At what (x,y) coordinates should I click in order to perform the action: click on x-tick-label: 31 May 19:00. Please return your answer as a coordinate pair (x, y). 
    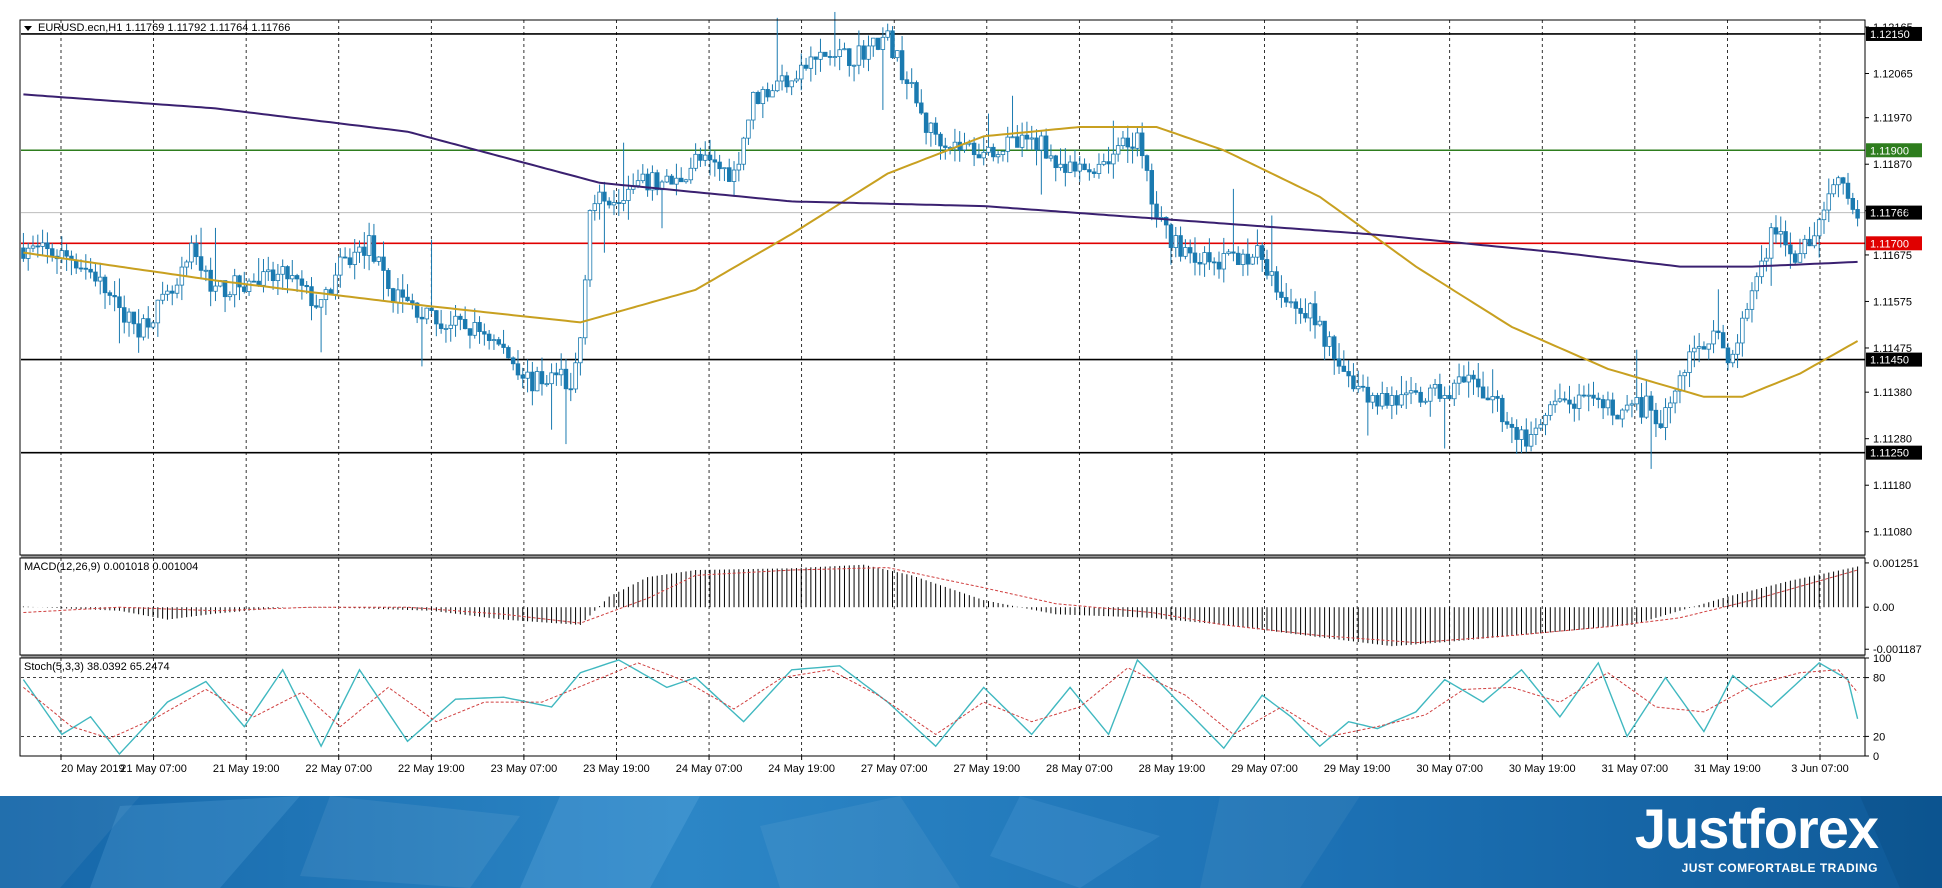
    Looking at the image, I should click on (1727, 769).